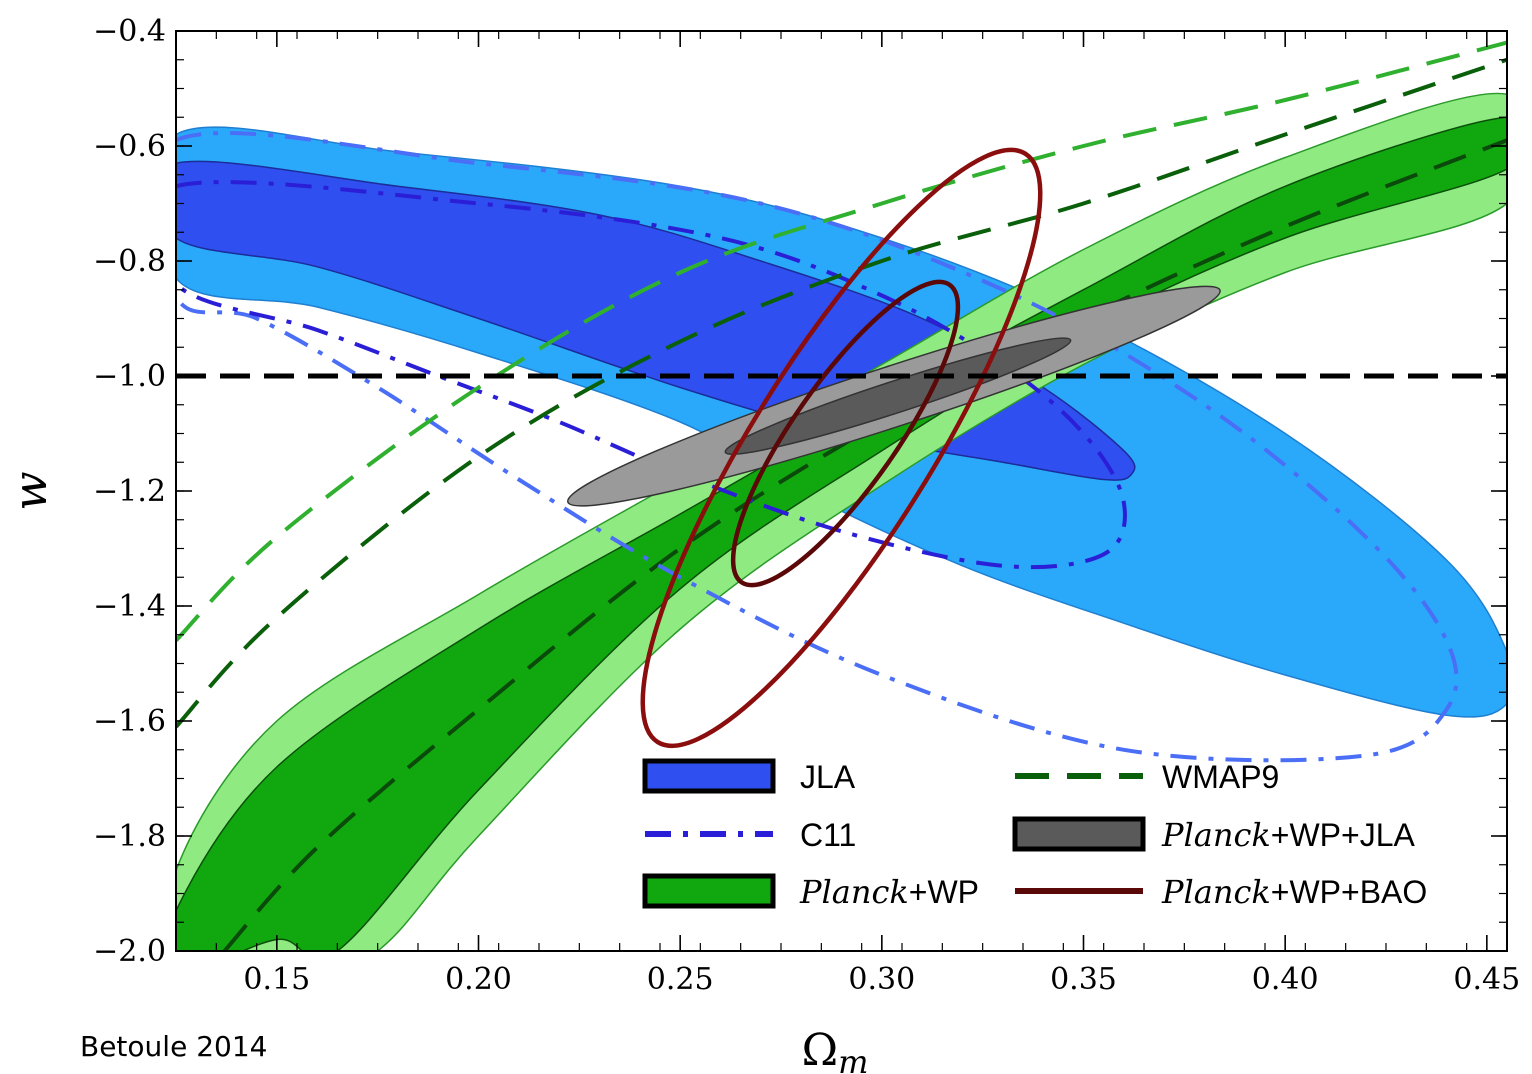  I want to click on legend-entry: Planck+WP+BAO, so click(1221, 892).